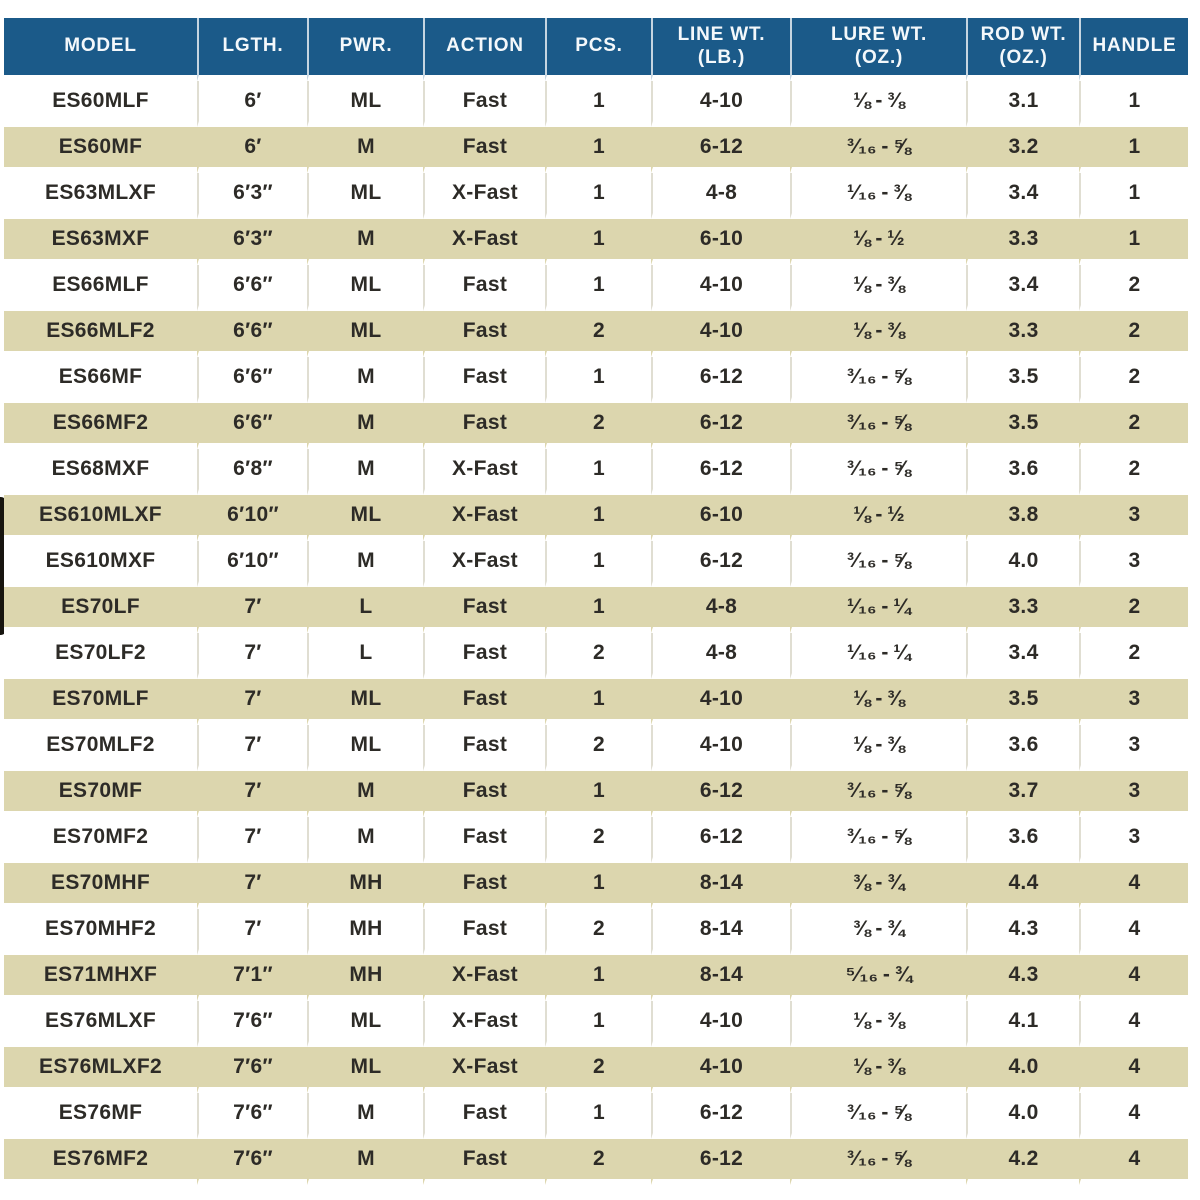 The image size is (1200, 1200). I want to click on lure_wt-cell: ¹⁄₁₆ - ⅜, so click(878, 196).